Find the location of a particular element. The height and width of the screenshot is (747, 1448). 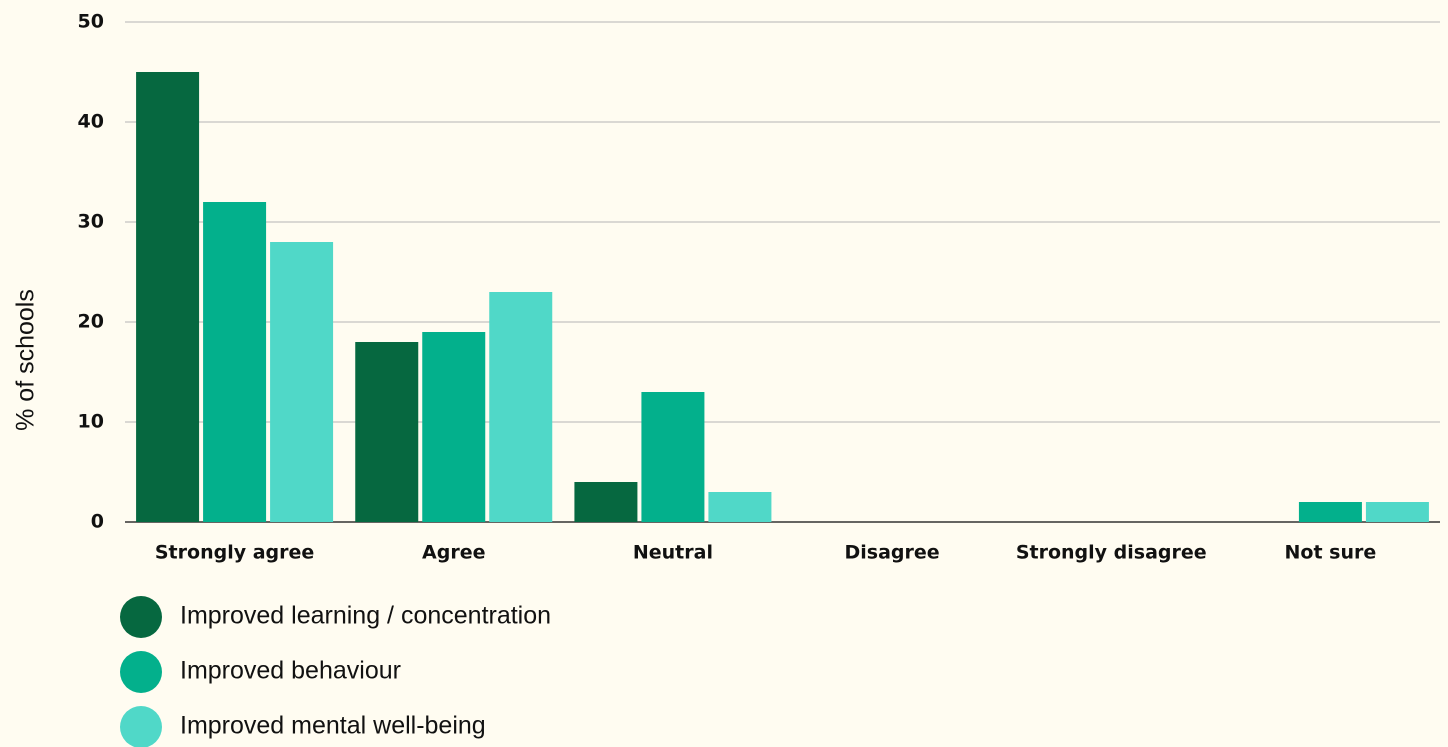

y-tick-label: 20 is located at coordinates (91, 322).